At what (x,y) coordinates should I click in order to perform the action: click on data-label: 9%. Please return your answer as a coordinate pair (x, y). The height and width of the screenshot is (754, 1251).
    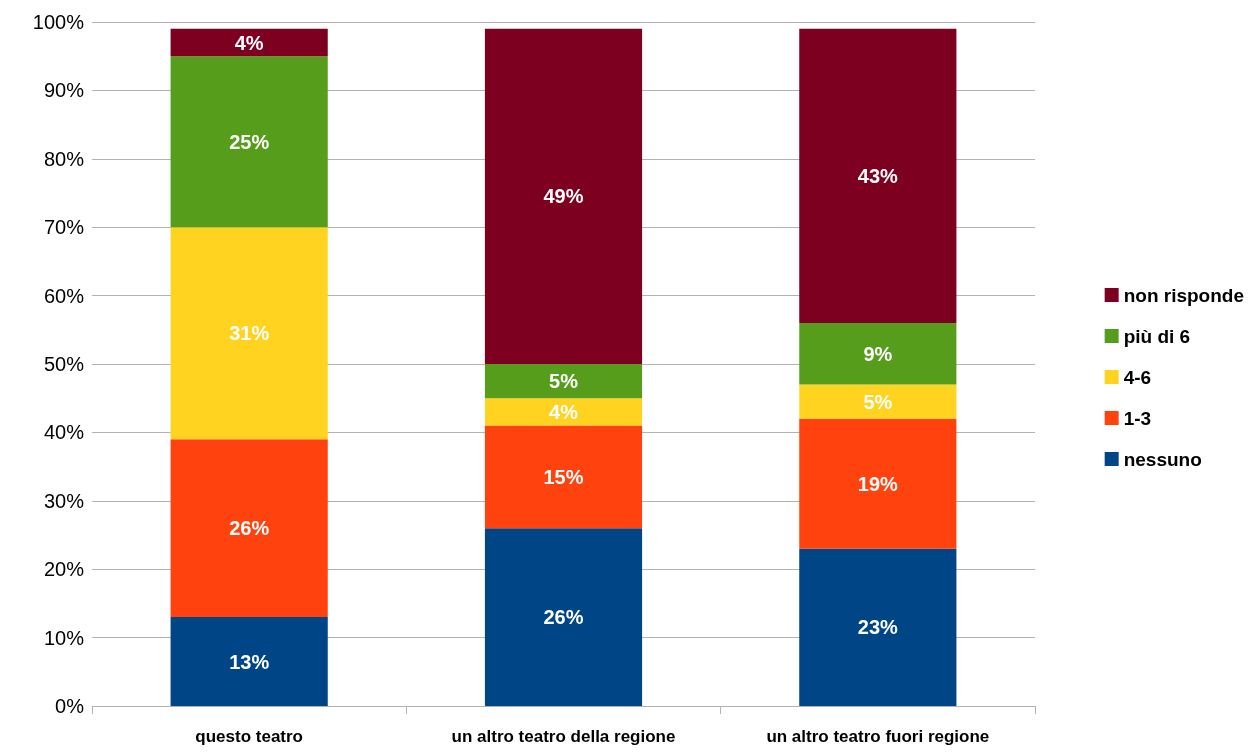
    Looking at the image, I should click on (878, 353).